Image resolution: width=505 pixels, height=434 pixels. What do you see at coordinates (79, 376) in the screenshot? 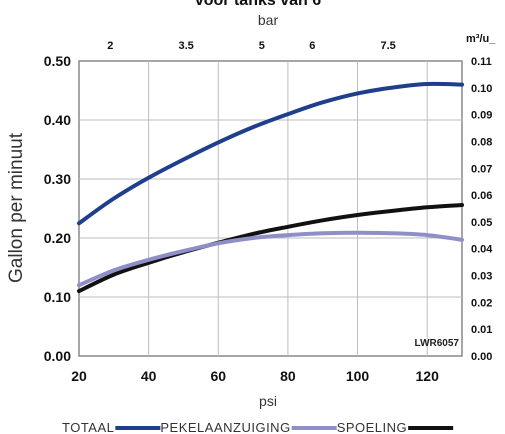
I see `x-tick-label: 20` at bounding box center [79, 376].